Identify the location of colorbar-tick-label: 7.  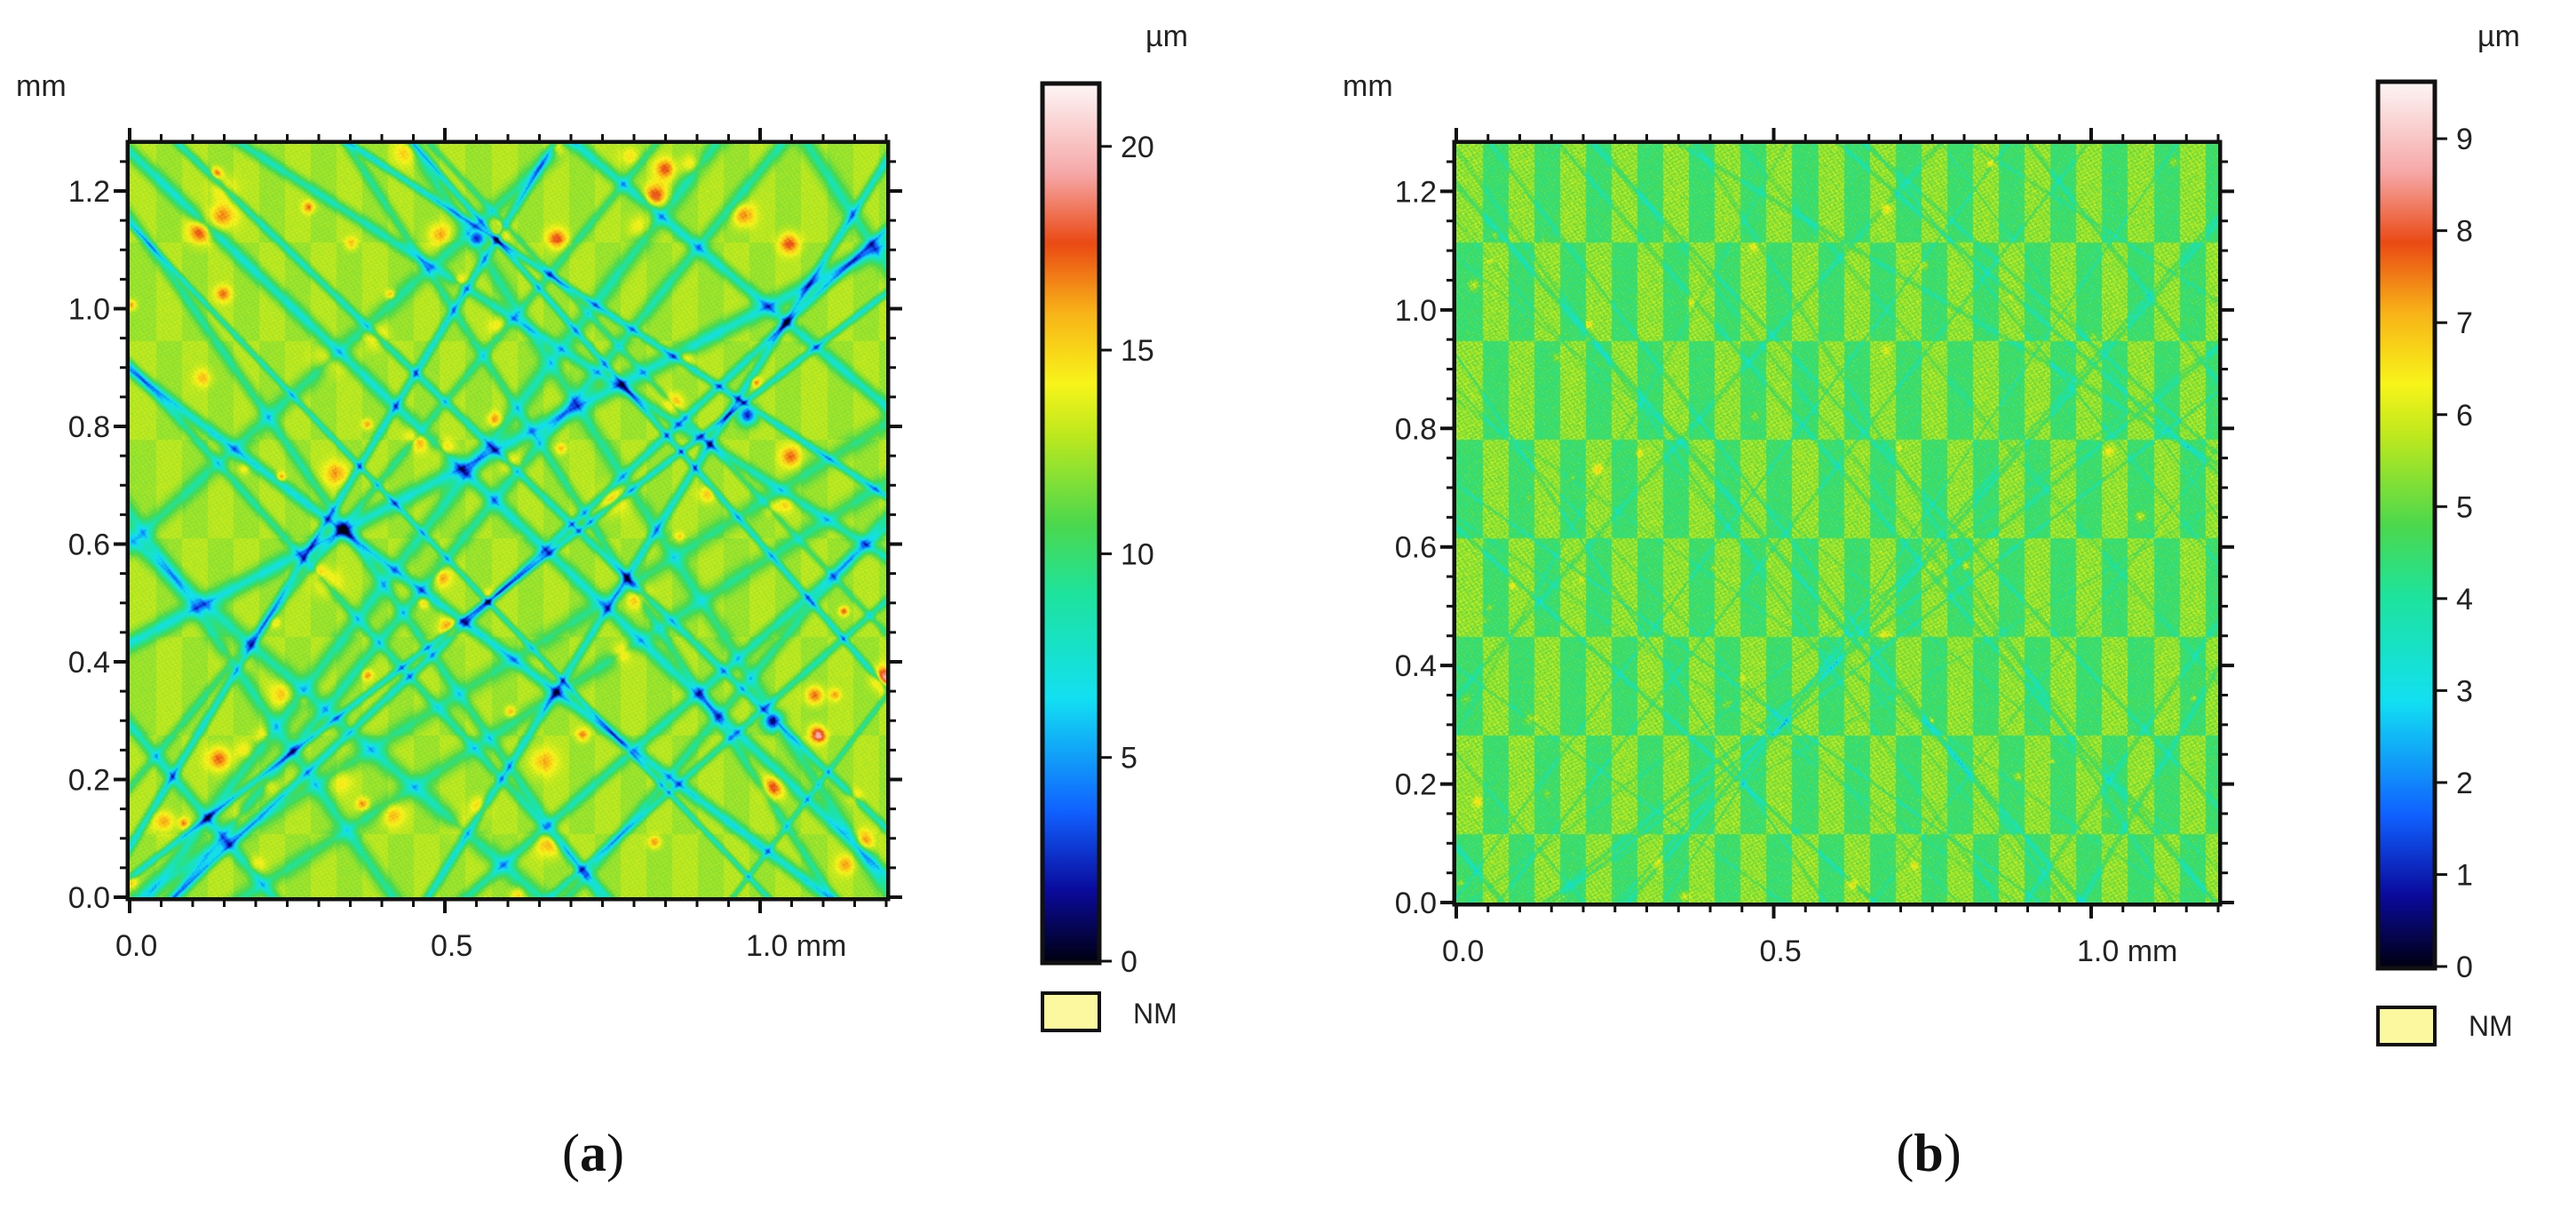
(2464, 323).